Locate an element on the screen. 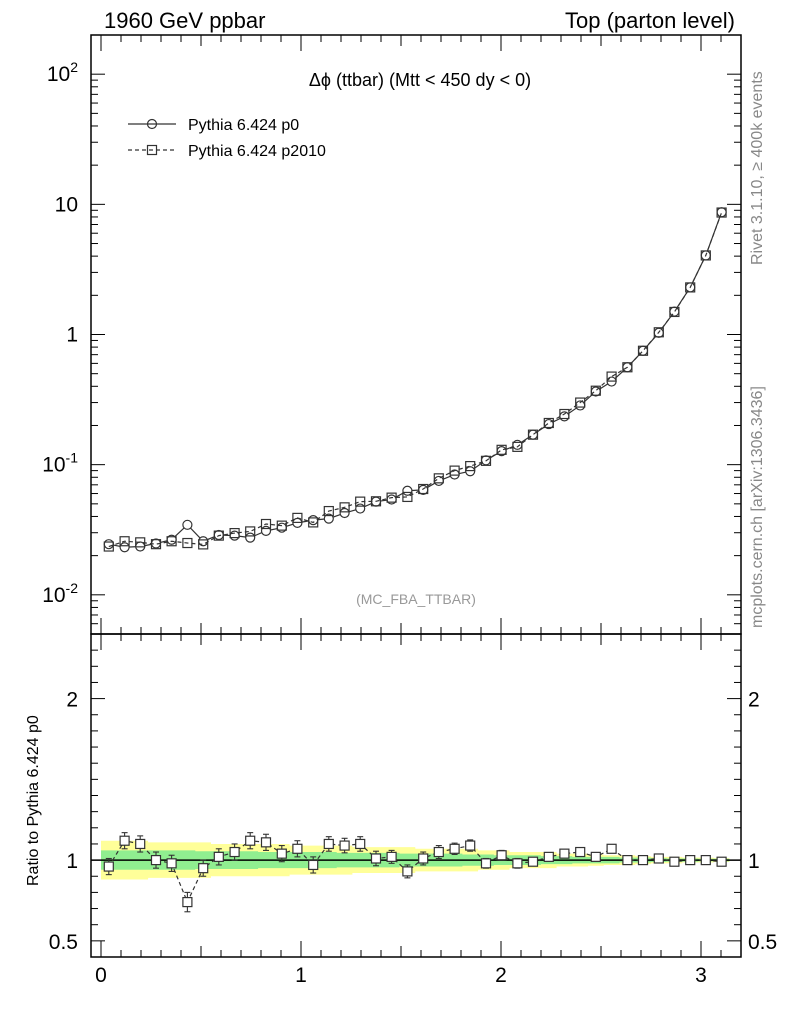  x-tick-label: 0 is located at coordinates (101, 975).